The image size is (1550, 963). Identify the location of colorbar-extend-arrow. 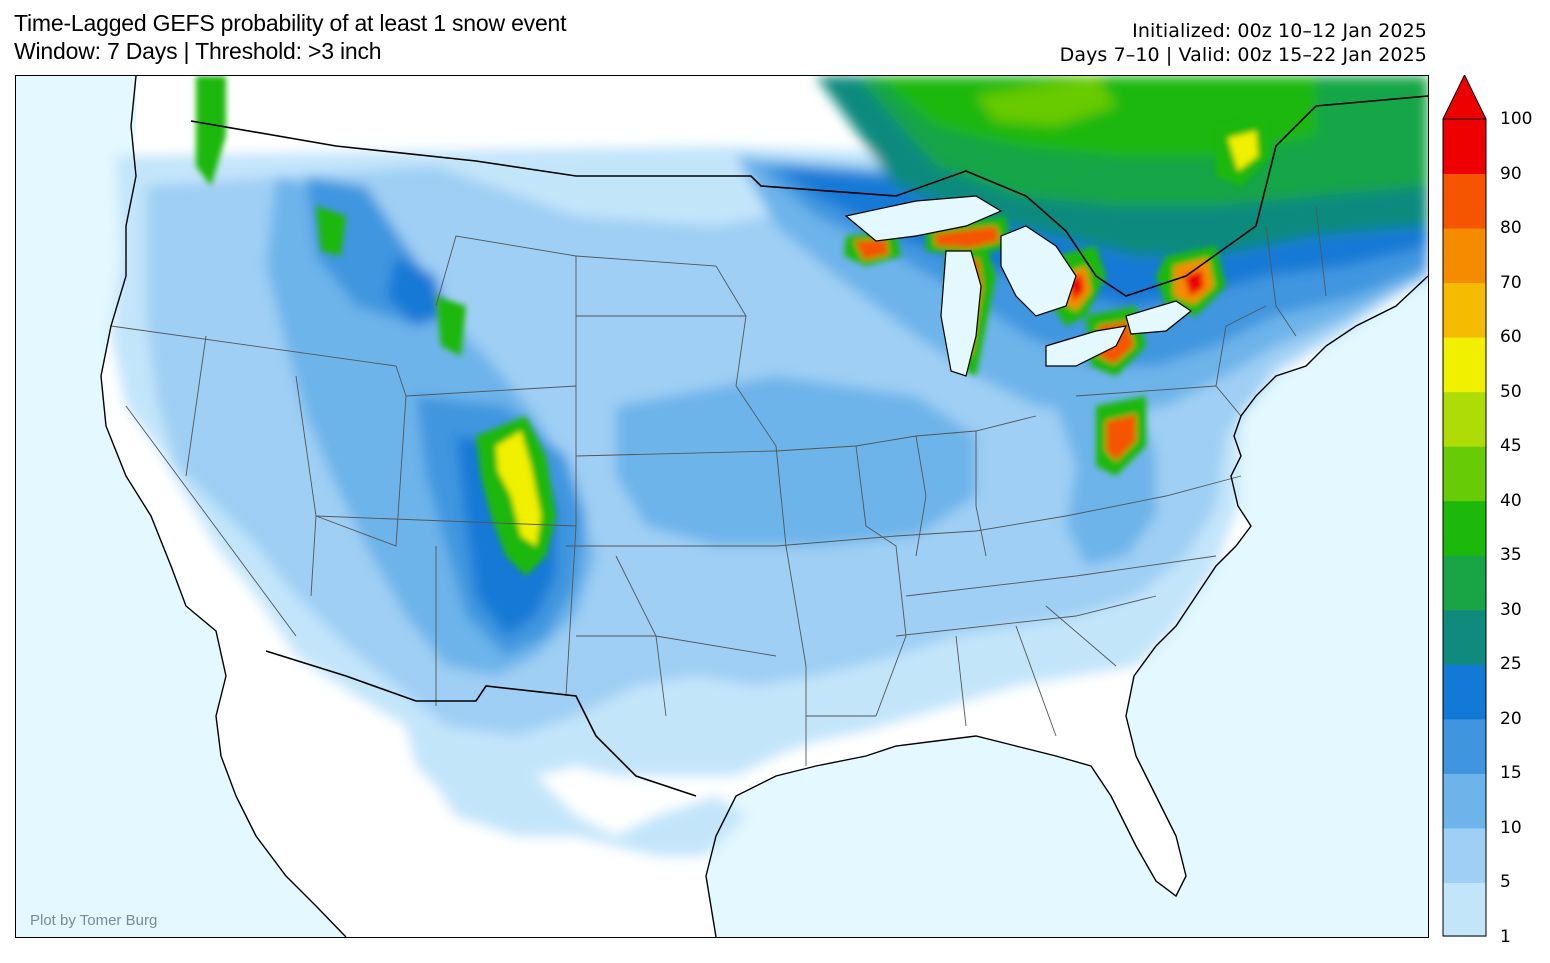
(1464, 97).